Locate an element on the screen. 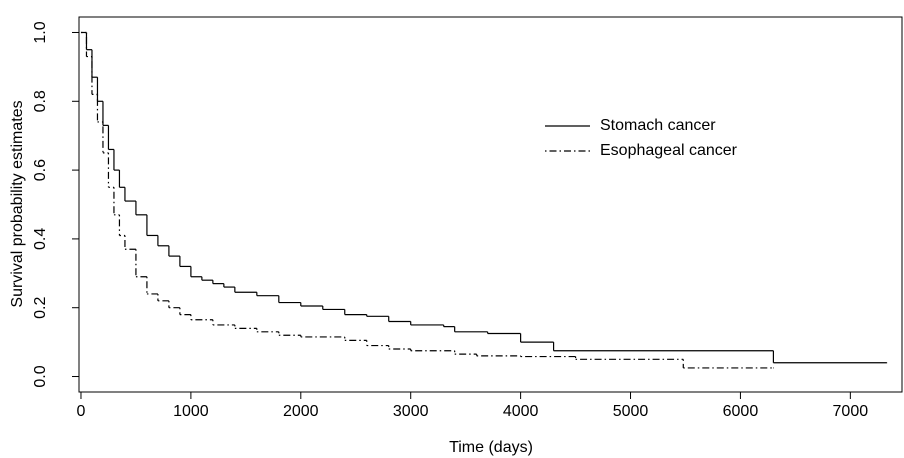  x-axis-label: Time (days) is located at coordinates (491, 447).